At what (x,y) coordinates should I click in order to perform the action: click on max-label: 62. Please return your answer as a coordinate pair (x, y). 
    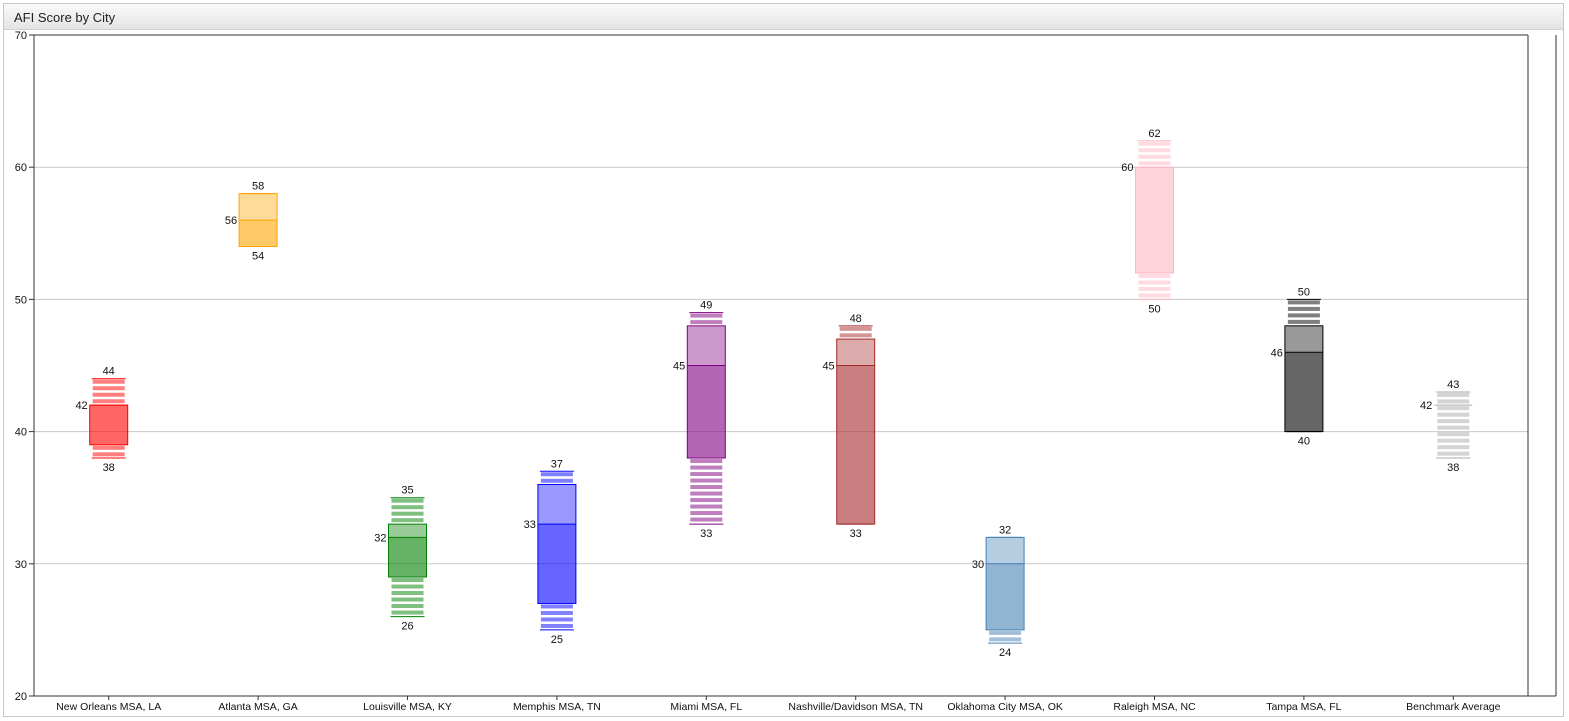
    Looking at the image, I should click on (1154, 134).